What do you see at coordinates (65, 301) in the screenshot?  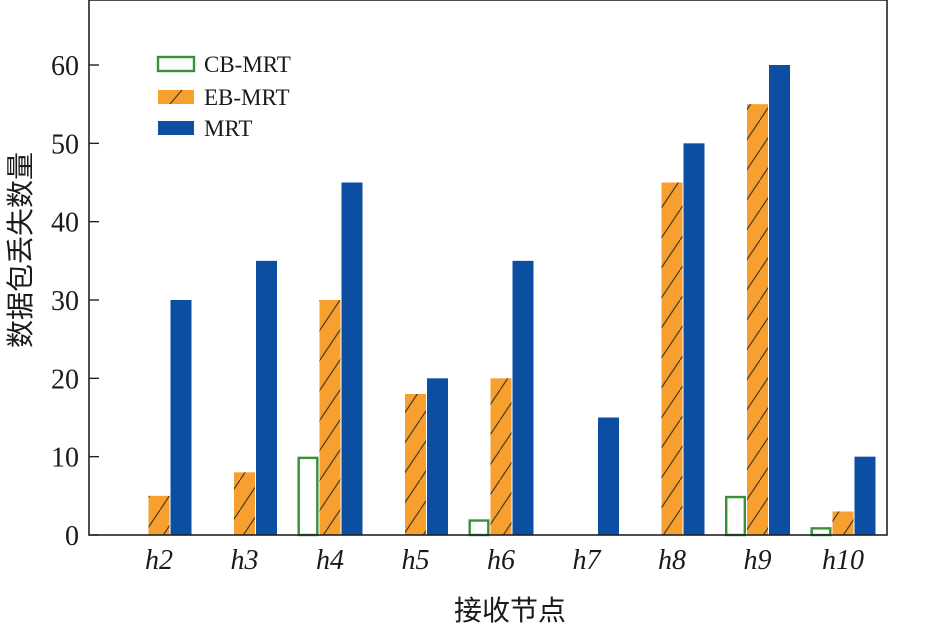 I see `y-tick-label: 30` at bounding box center [65, 301].